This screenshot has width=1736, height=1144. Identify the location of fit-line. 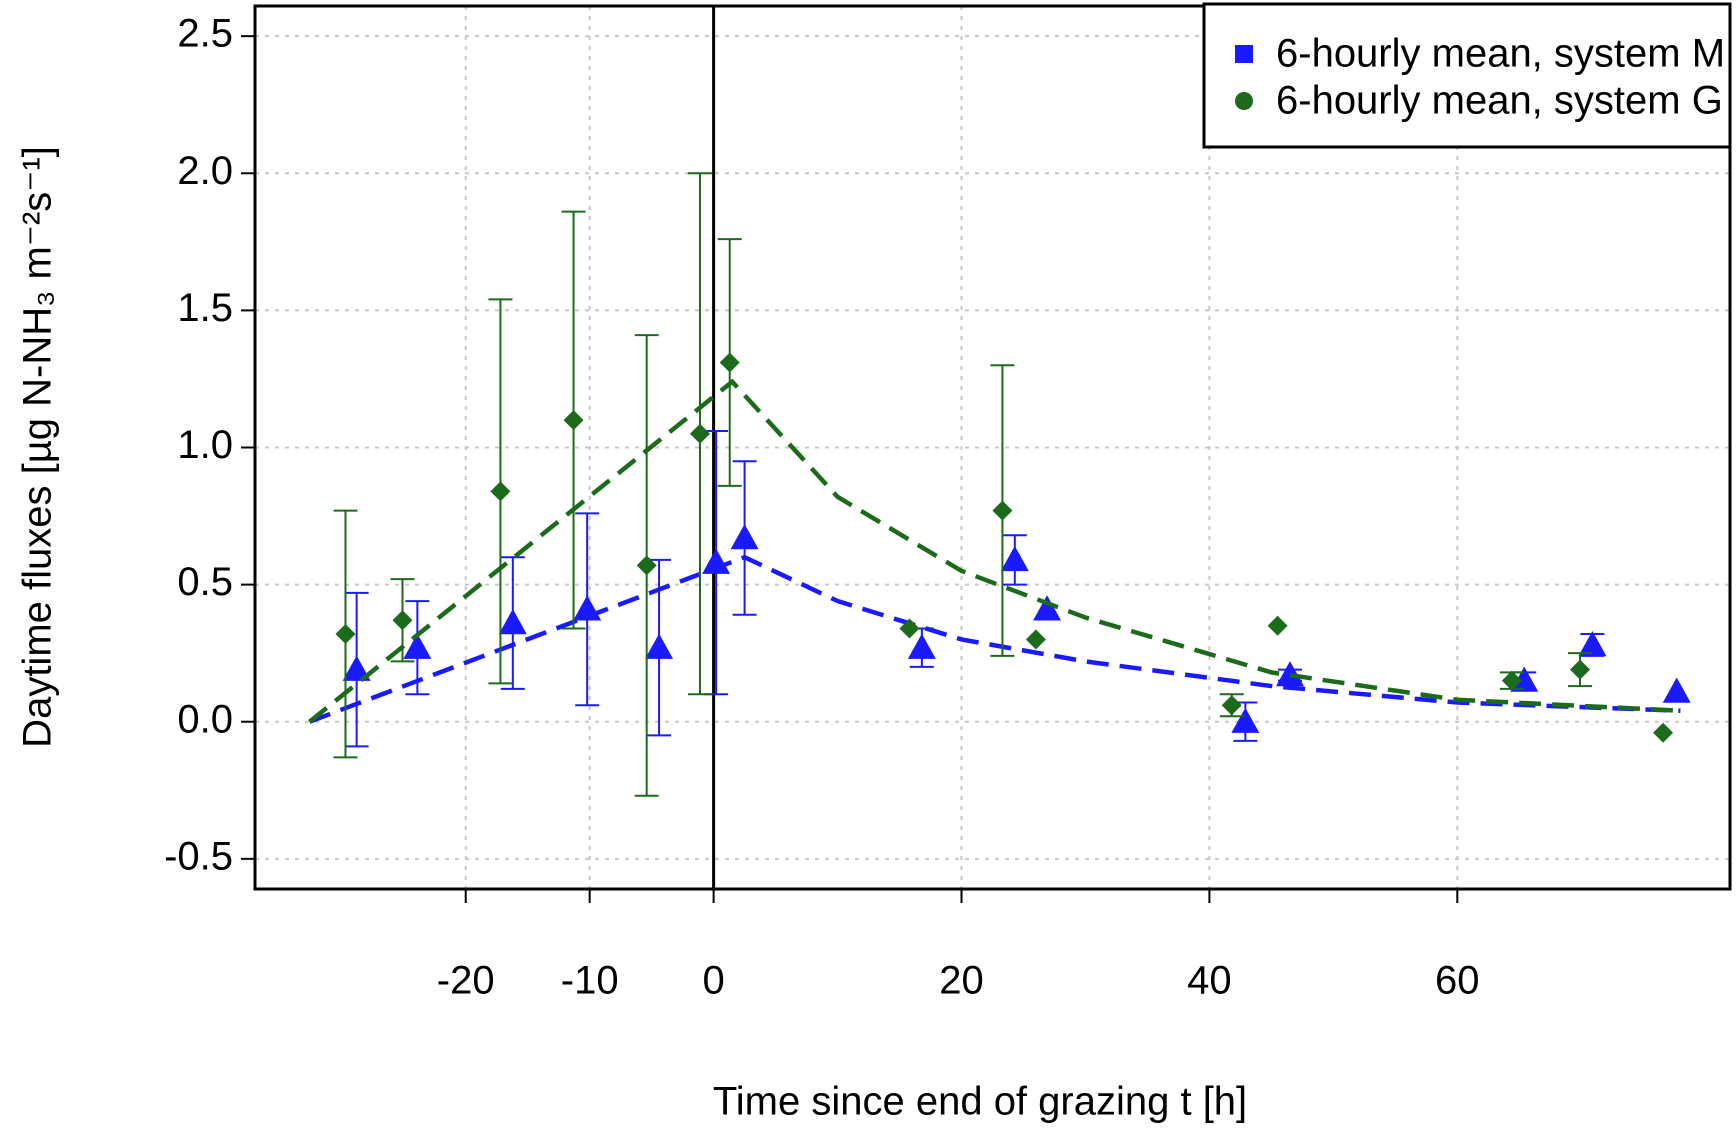
(994, 639).